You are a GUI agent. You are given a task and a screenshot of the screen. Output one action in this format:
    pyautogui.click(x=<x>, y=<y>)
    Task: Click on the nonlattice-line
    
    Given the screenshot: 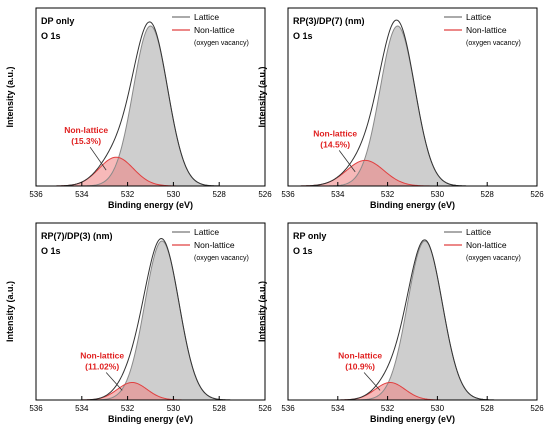 What is the action you would take?
    pyautogui.click(x=412, y=391)
    